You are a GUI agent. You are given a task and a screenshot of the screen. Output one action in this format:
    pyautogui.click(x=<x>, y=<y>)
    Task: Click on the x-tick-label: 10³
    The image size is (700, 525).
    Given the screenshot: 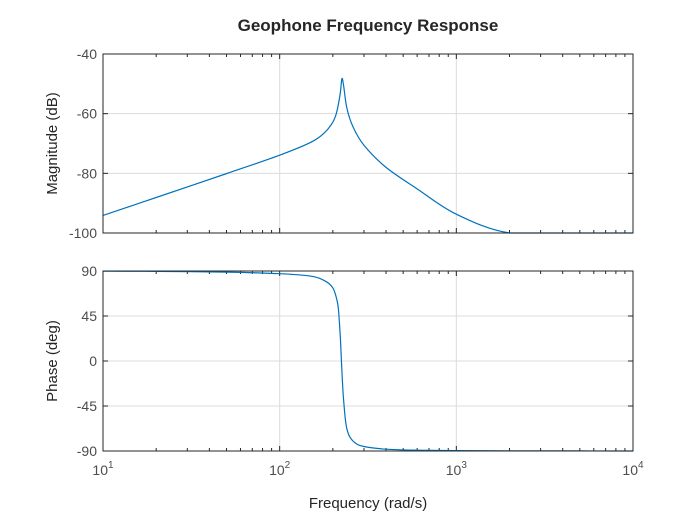 What is the action you would take?
    pyautogui.click(x=457, y=469)
    